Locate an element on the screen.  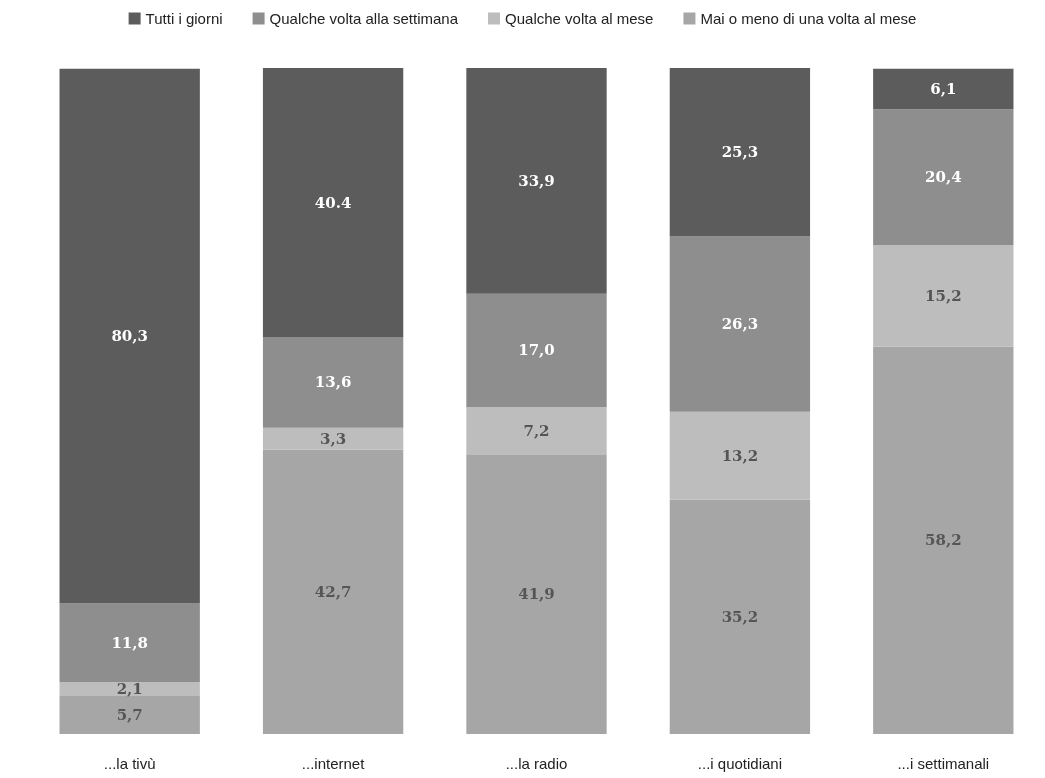
data-label: 41,9 is located at coordinates (536, 594).